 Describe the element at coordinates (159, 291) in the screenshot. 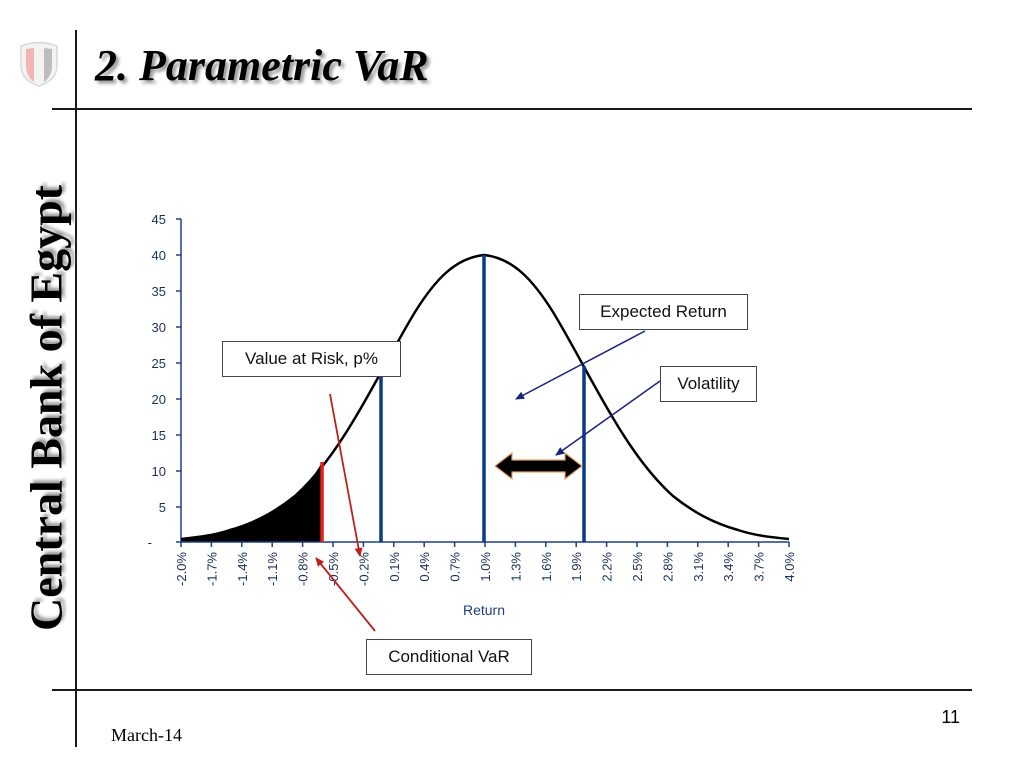

I see `y-tick-label: 35` at that location.